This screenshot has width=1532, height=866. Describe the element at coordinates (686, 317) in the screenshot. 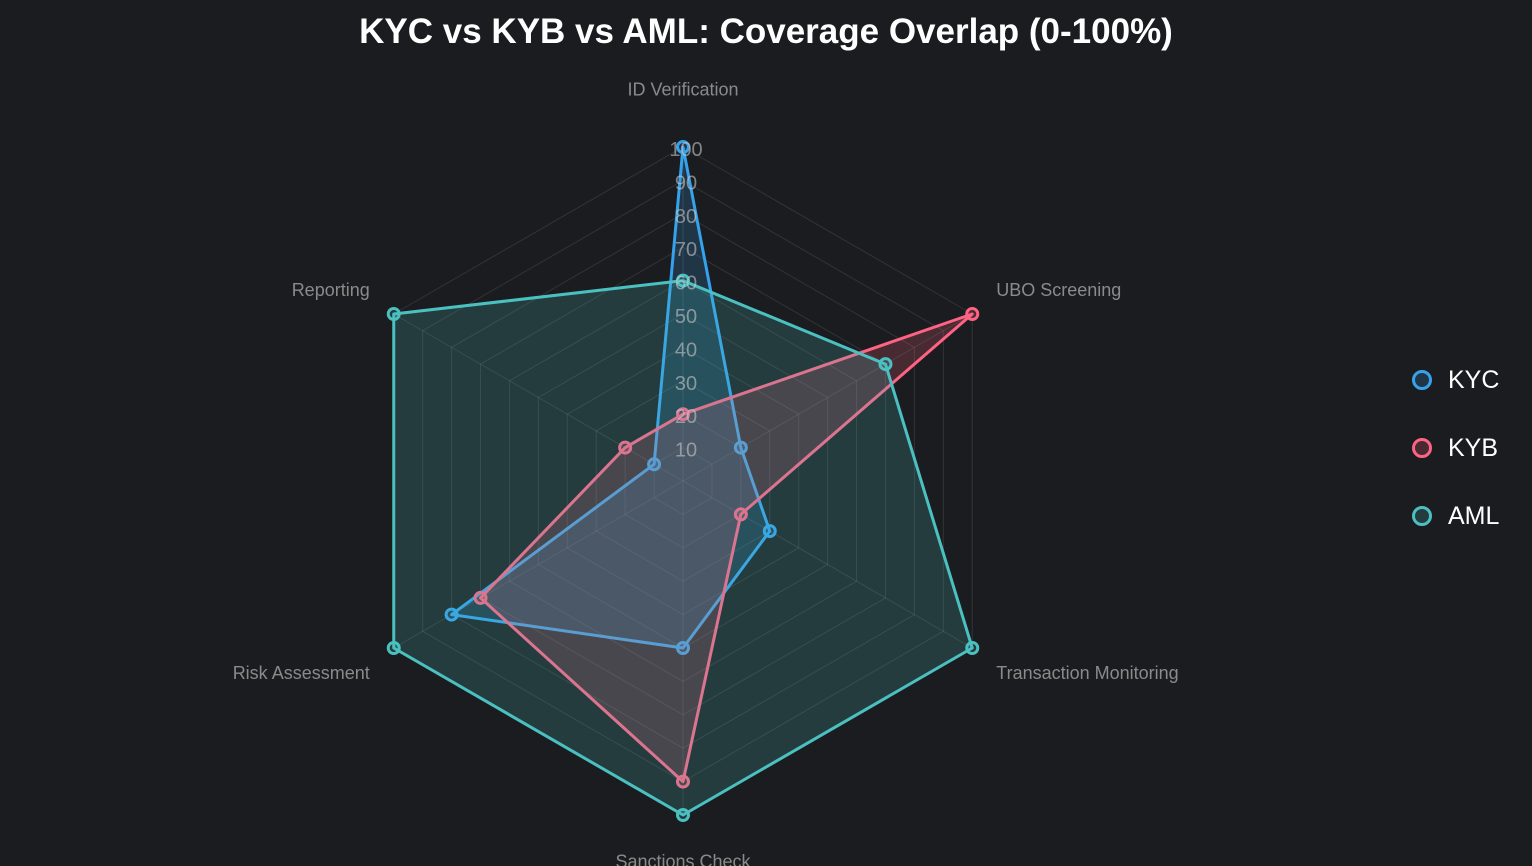

I see `tick-label: 50` at that location.